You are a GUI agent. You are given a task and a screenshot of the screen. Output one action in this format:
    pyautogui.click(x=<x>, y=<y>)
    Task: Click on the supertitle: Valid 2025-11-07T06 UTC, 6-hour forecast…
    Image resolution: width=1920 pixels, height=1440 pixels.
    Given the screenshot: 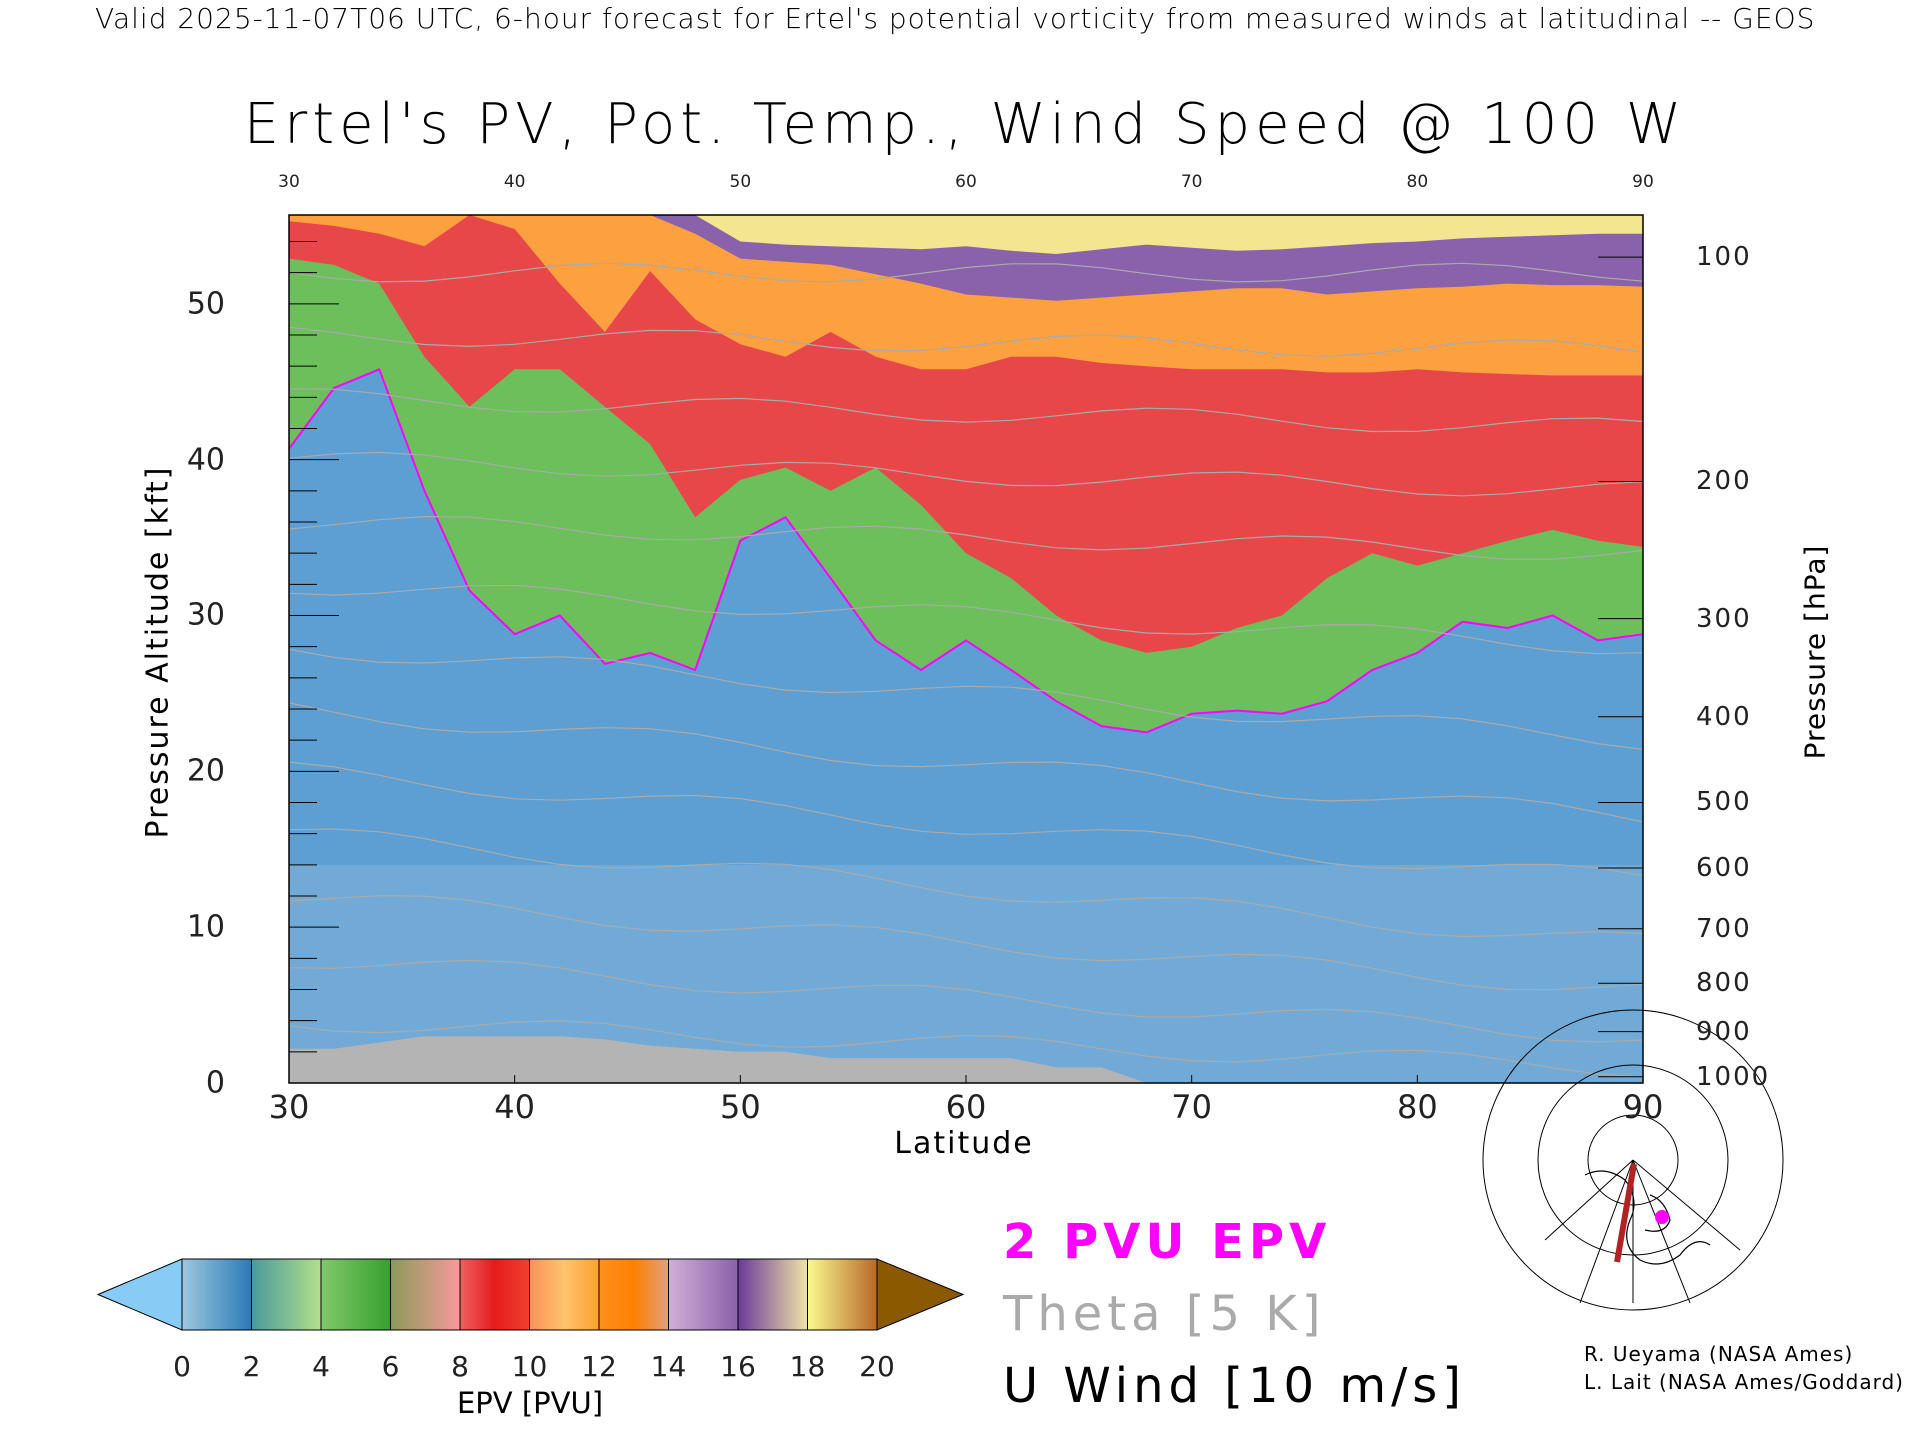 What is the action you would take?
    pyautogui.click(x=955, y=18)
    